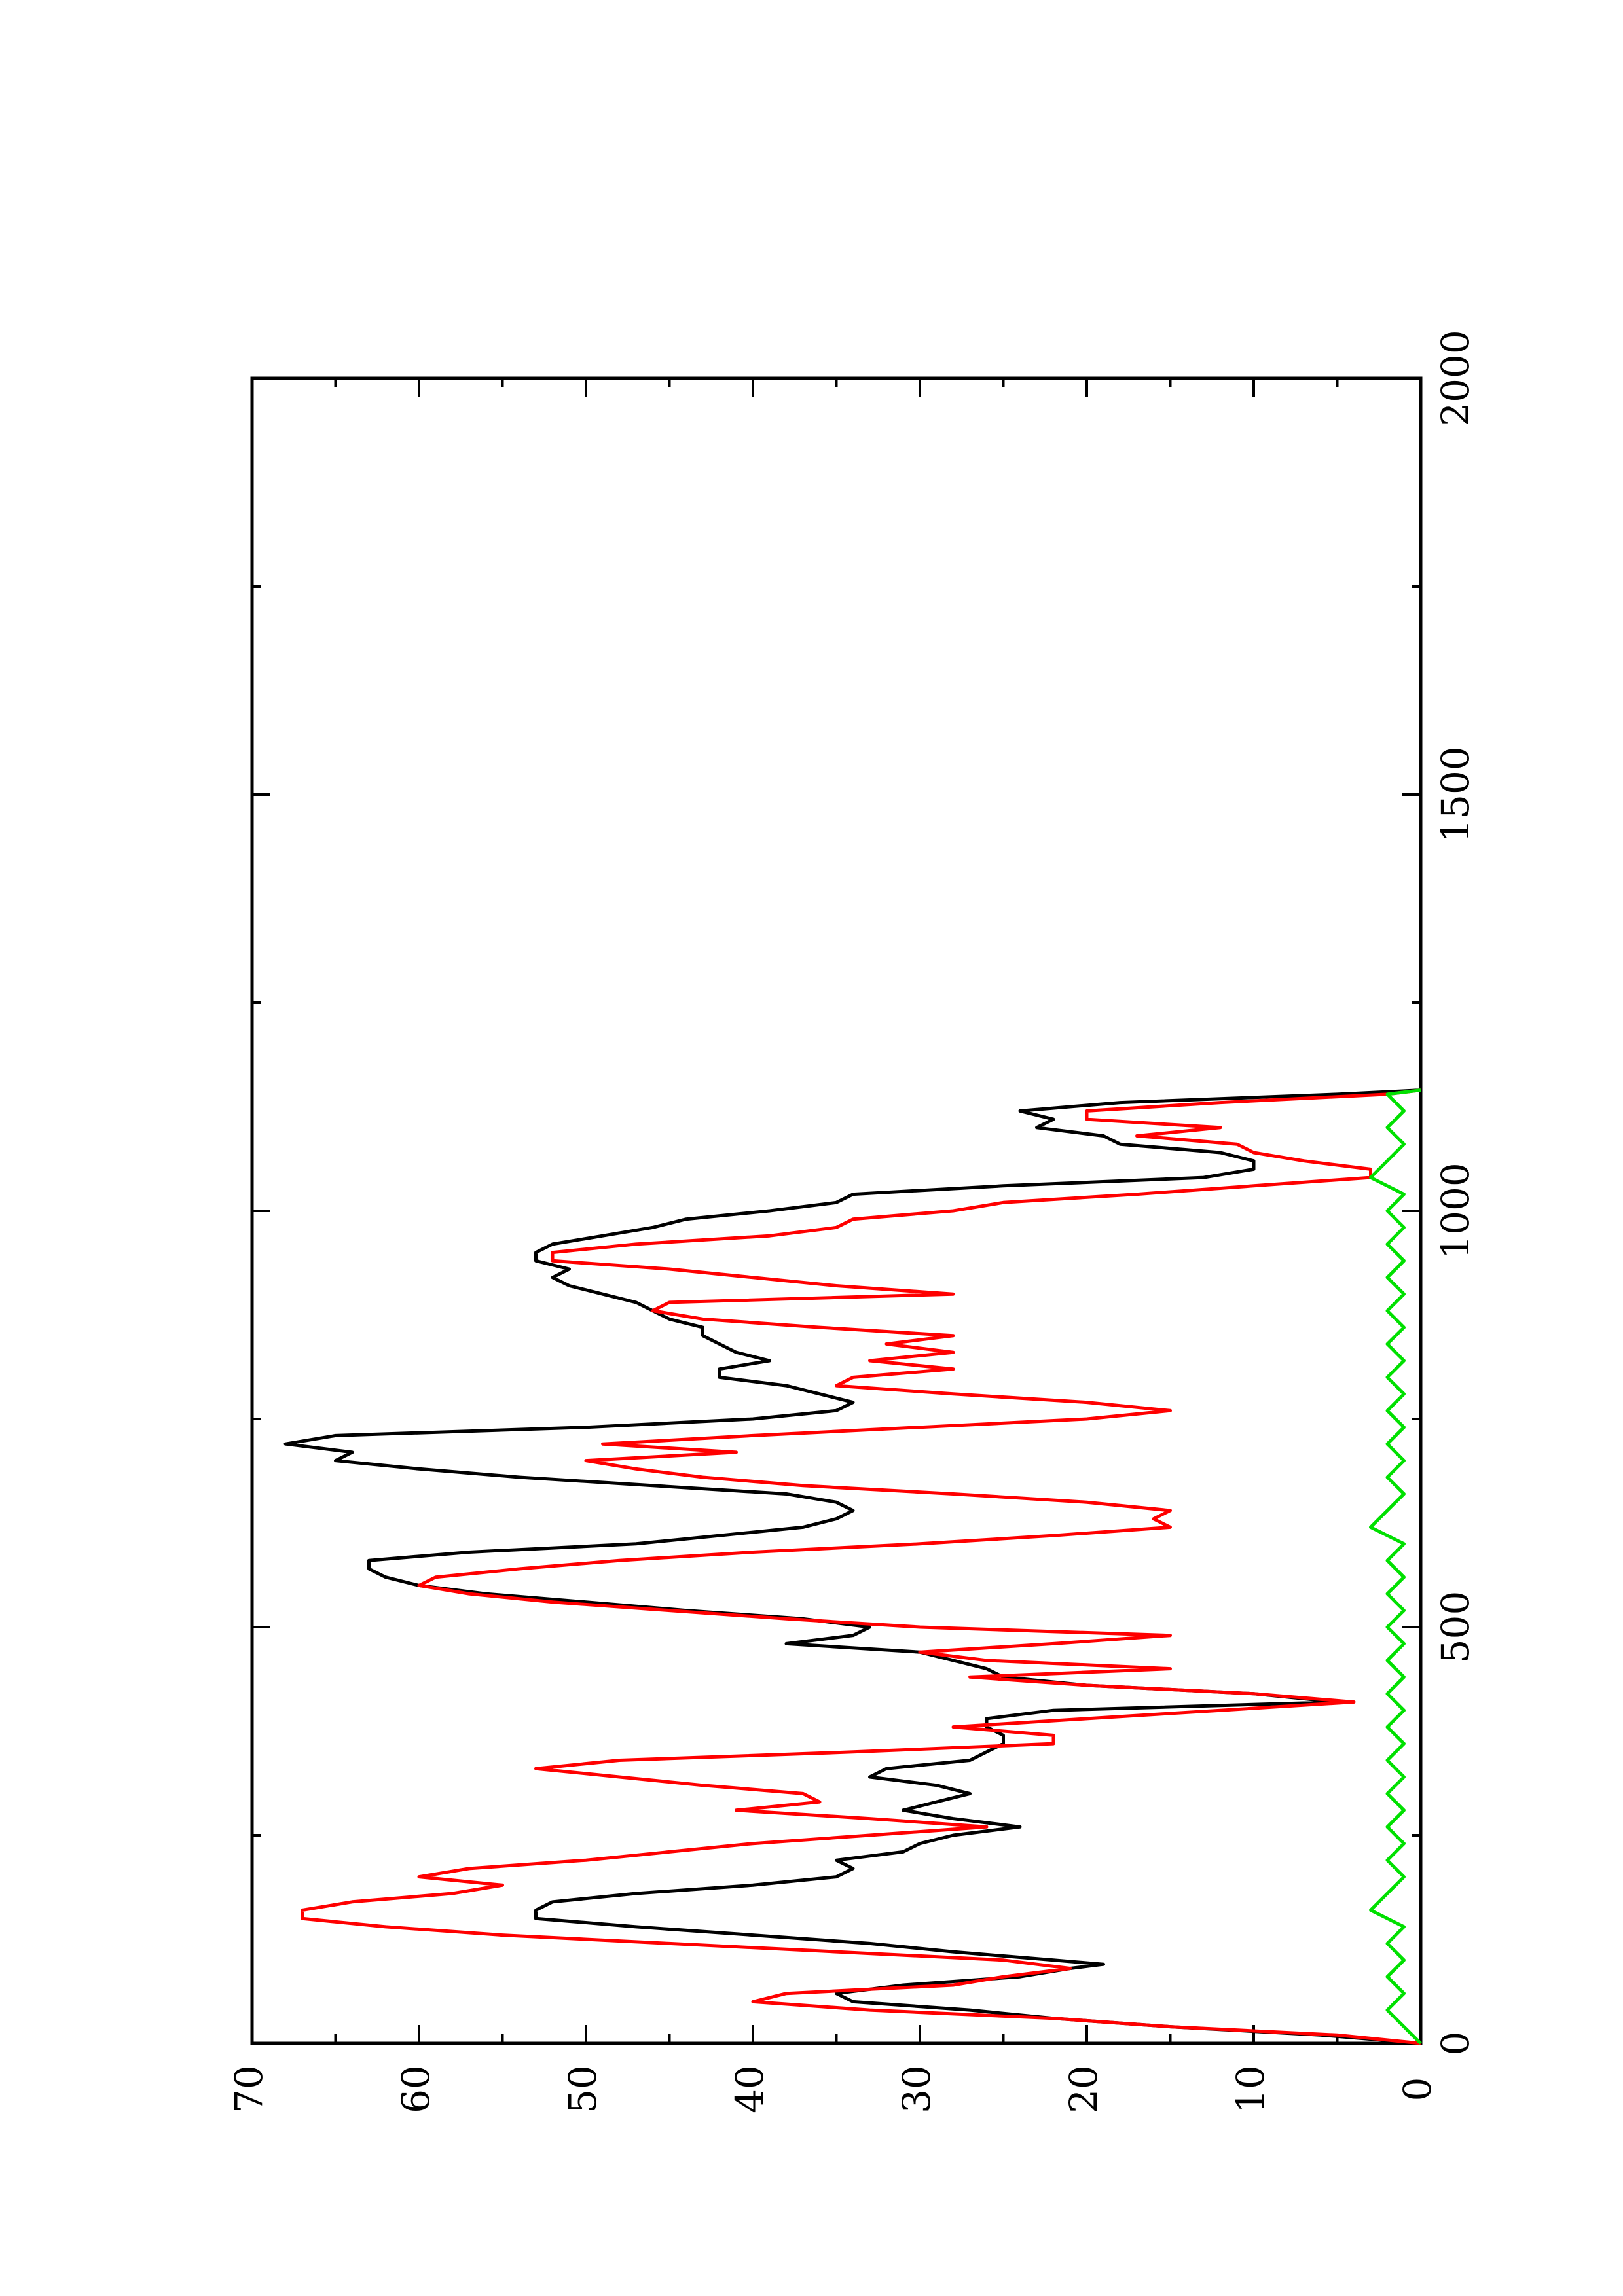 Image resolution: width=1623 pixels, height=2296 pixels. Describe the element at coordinates (249, 2089) in the screenshot. I see `y-tick-label: 70` at that location.